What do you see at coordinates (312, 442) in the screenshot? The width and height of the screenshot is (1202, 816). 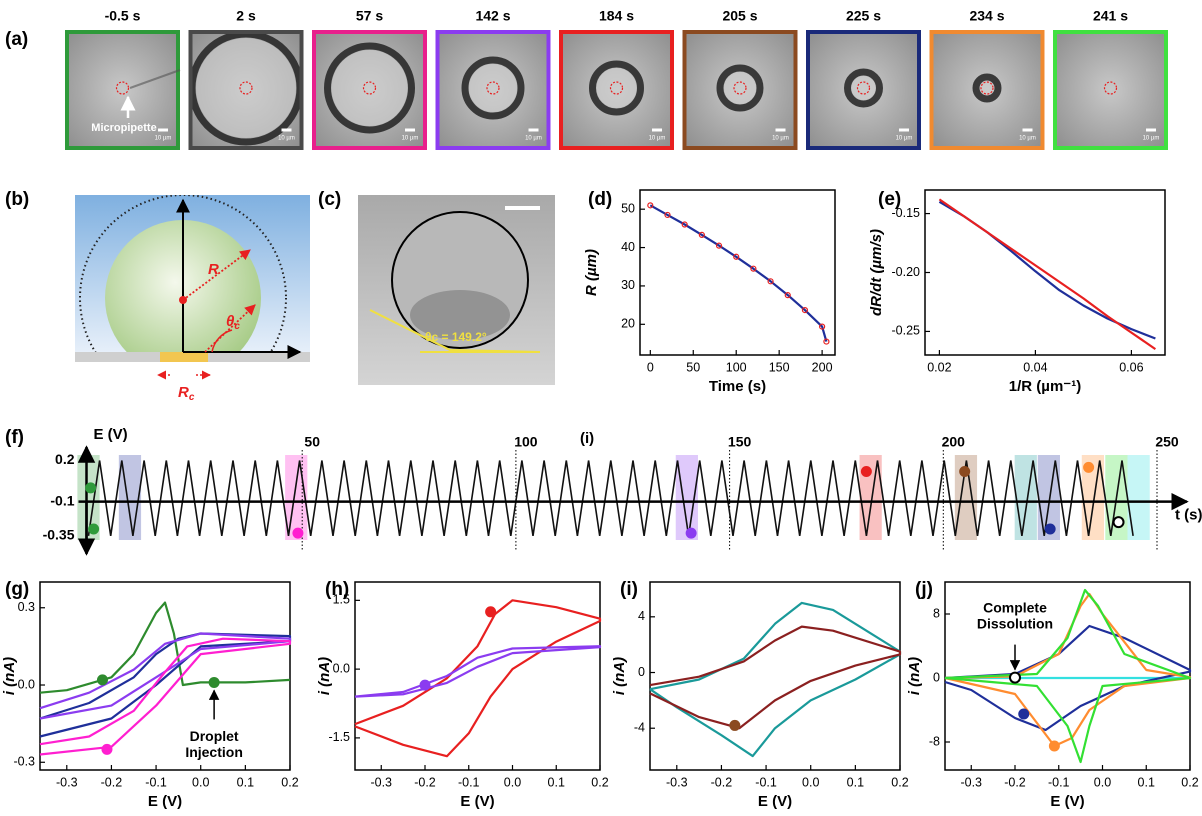 I see `x-tick-label: 50` at bounding box center [312, 442].